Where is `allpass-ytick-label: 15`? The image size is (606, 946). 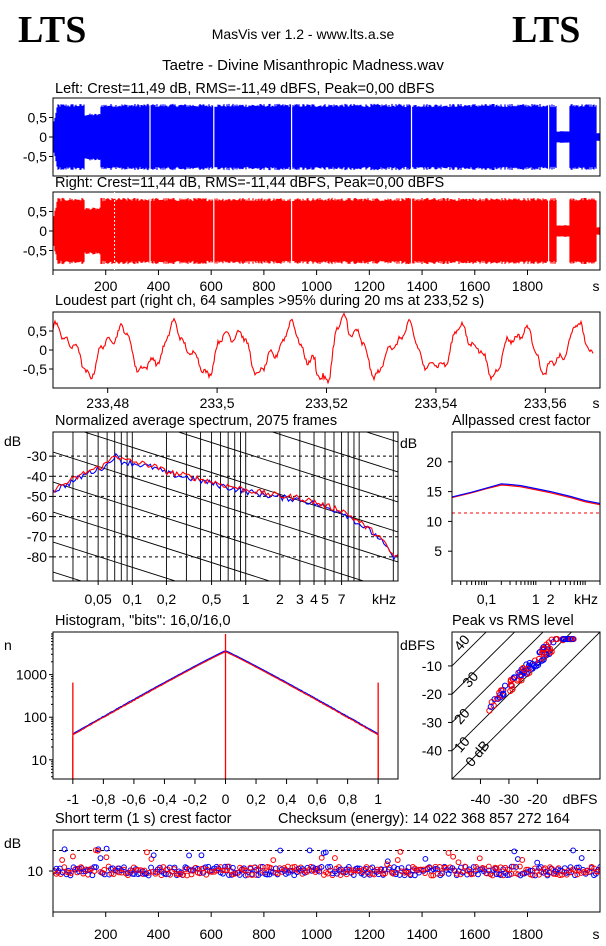
allpass-ytick-label: 15 is located at coordinates (434, 492).